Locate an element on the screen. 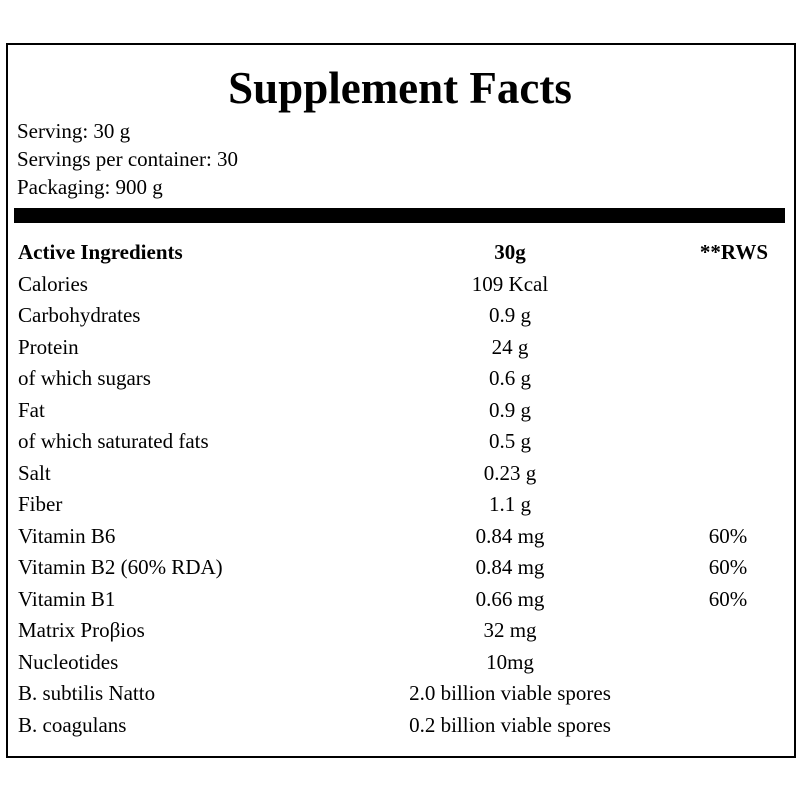  ingredient-name: Vitamin B2 (60% RDA) is located at coordinates (120, 567).